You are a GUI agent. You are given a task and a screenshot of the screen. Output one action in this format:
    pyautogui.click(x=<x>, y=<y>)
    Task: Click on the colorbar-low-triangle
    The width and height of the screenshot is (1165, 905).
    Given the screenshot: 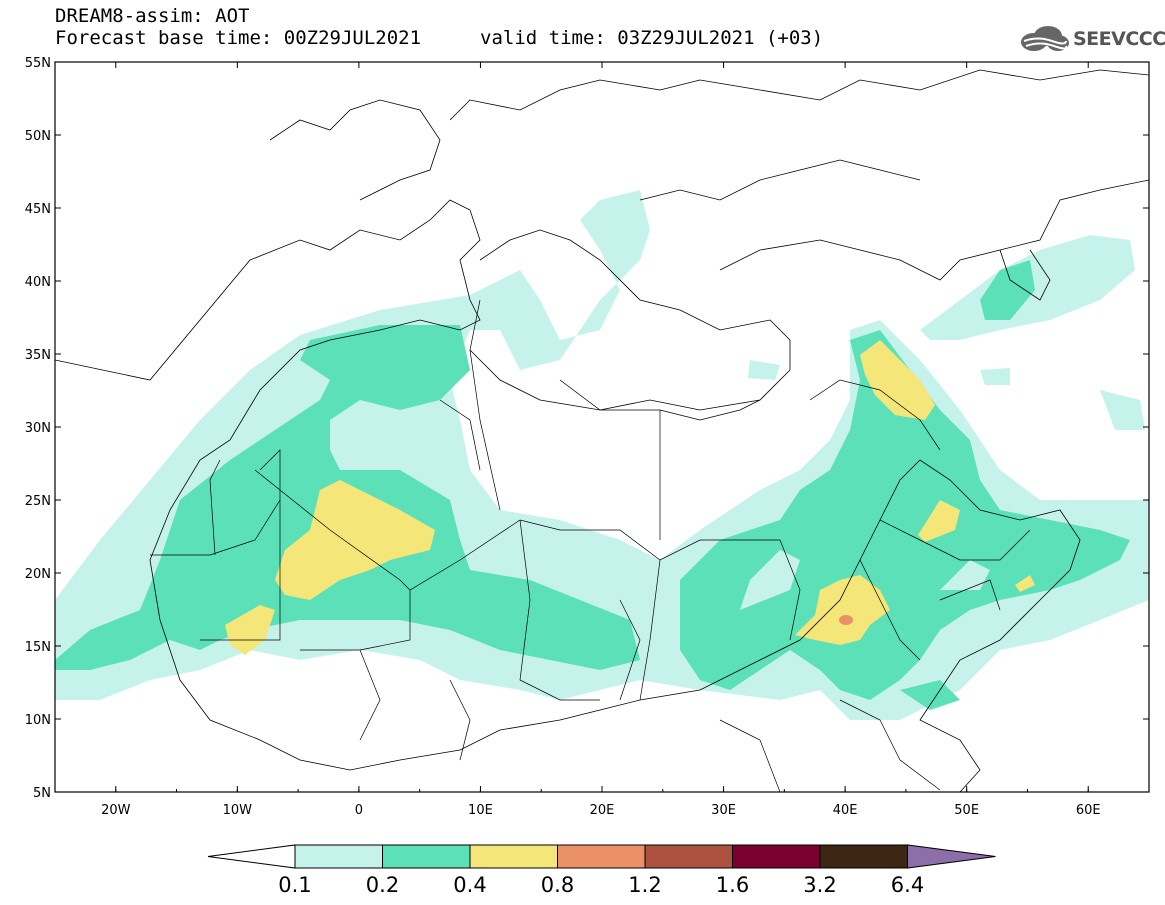 What is the action you would take?
    pyautogui.click(x=251, y=856)
    